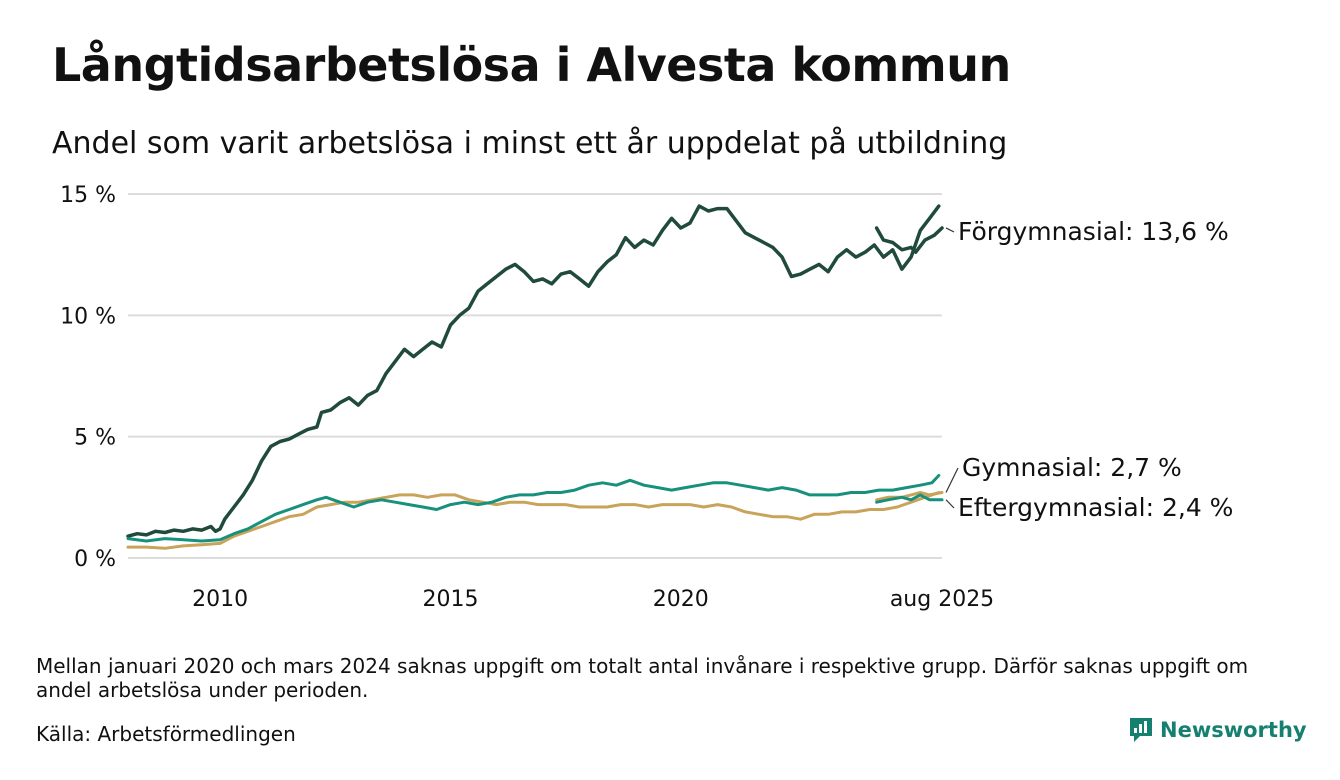 This screenshot has height=780, width=1340. I want to click on brand-logo: Newsworthy, so click(1217, 730).